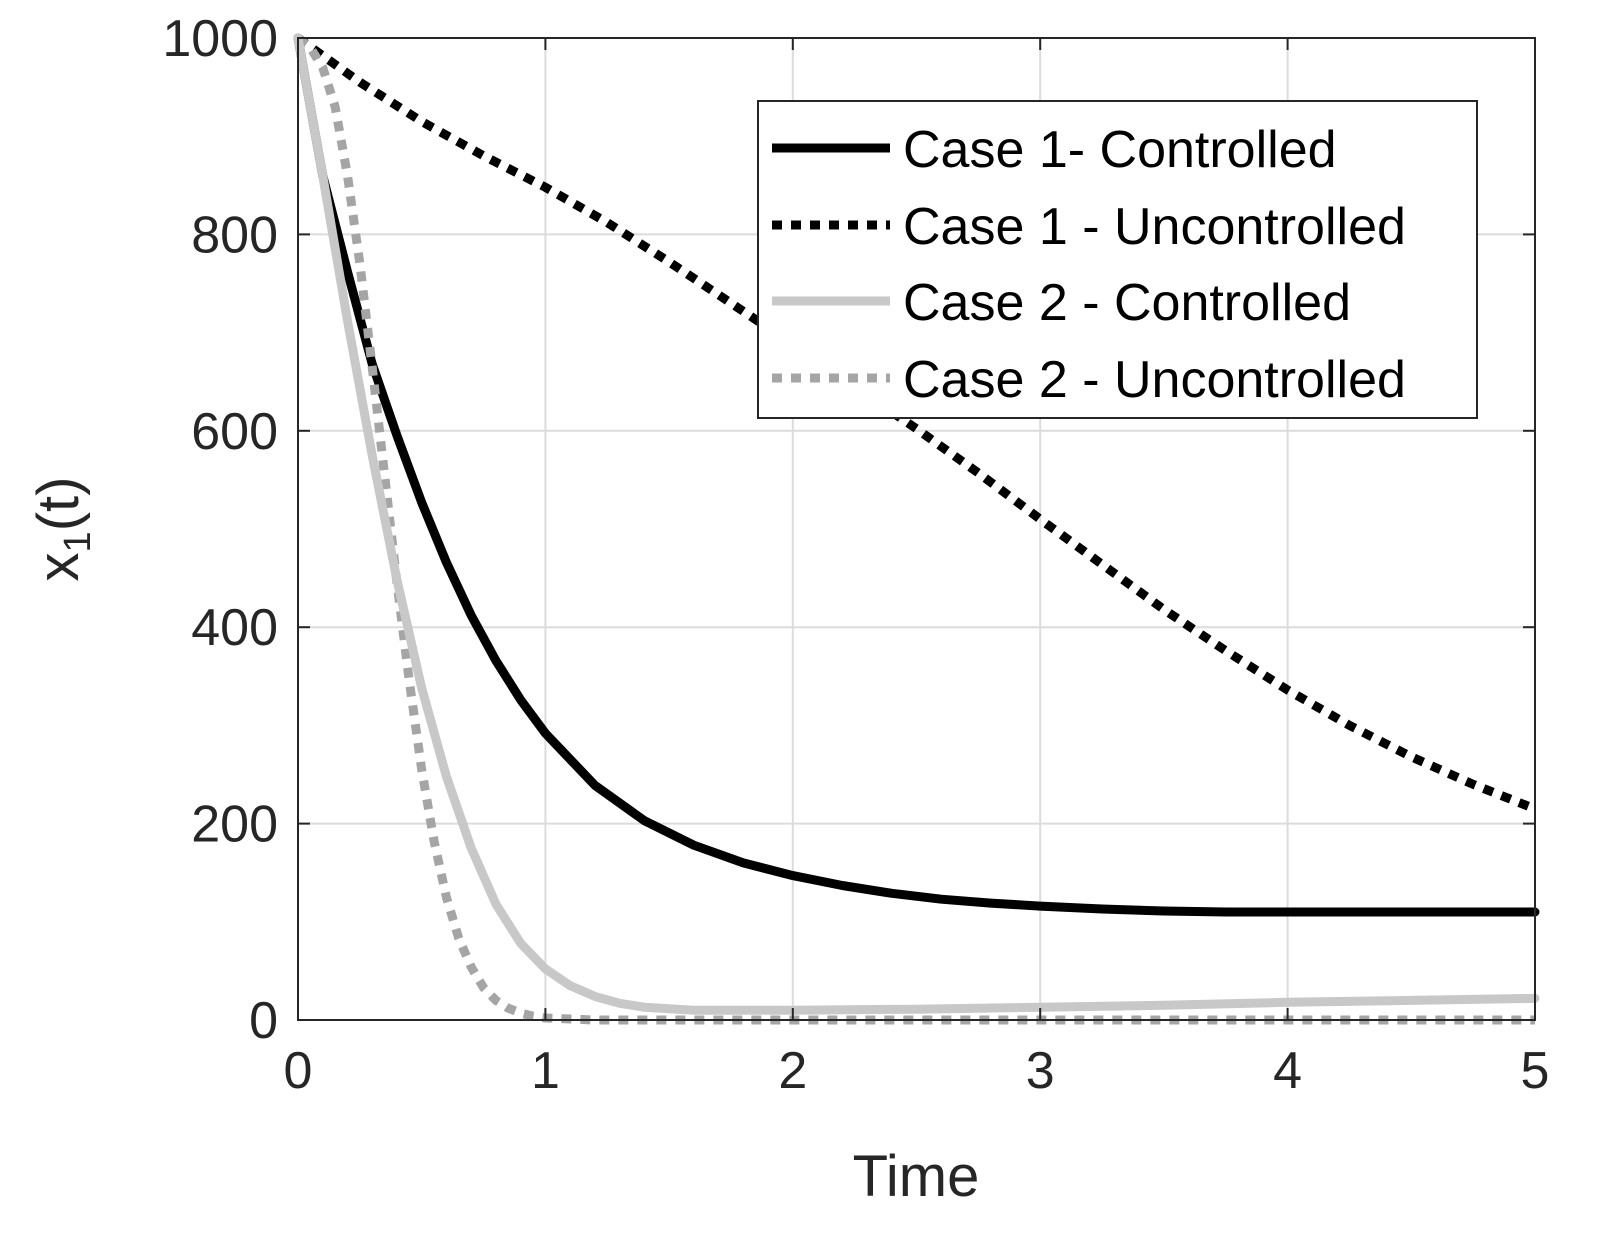  Describe the element at coordinates (1127, 303) in the screenshot. I see `legend-entry-label: Case 2 - Controlled` at that location.